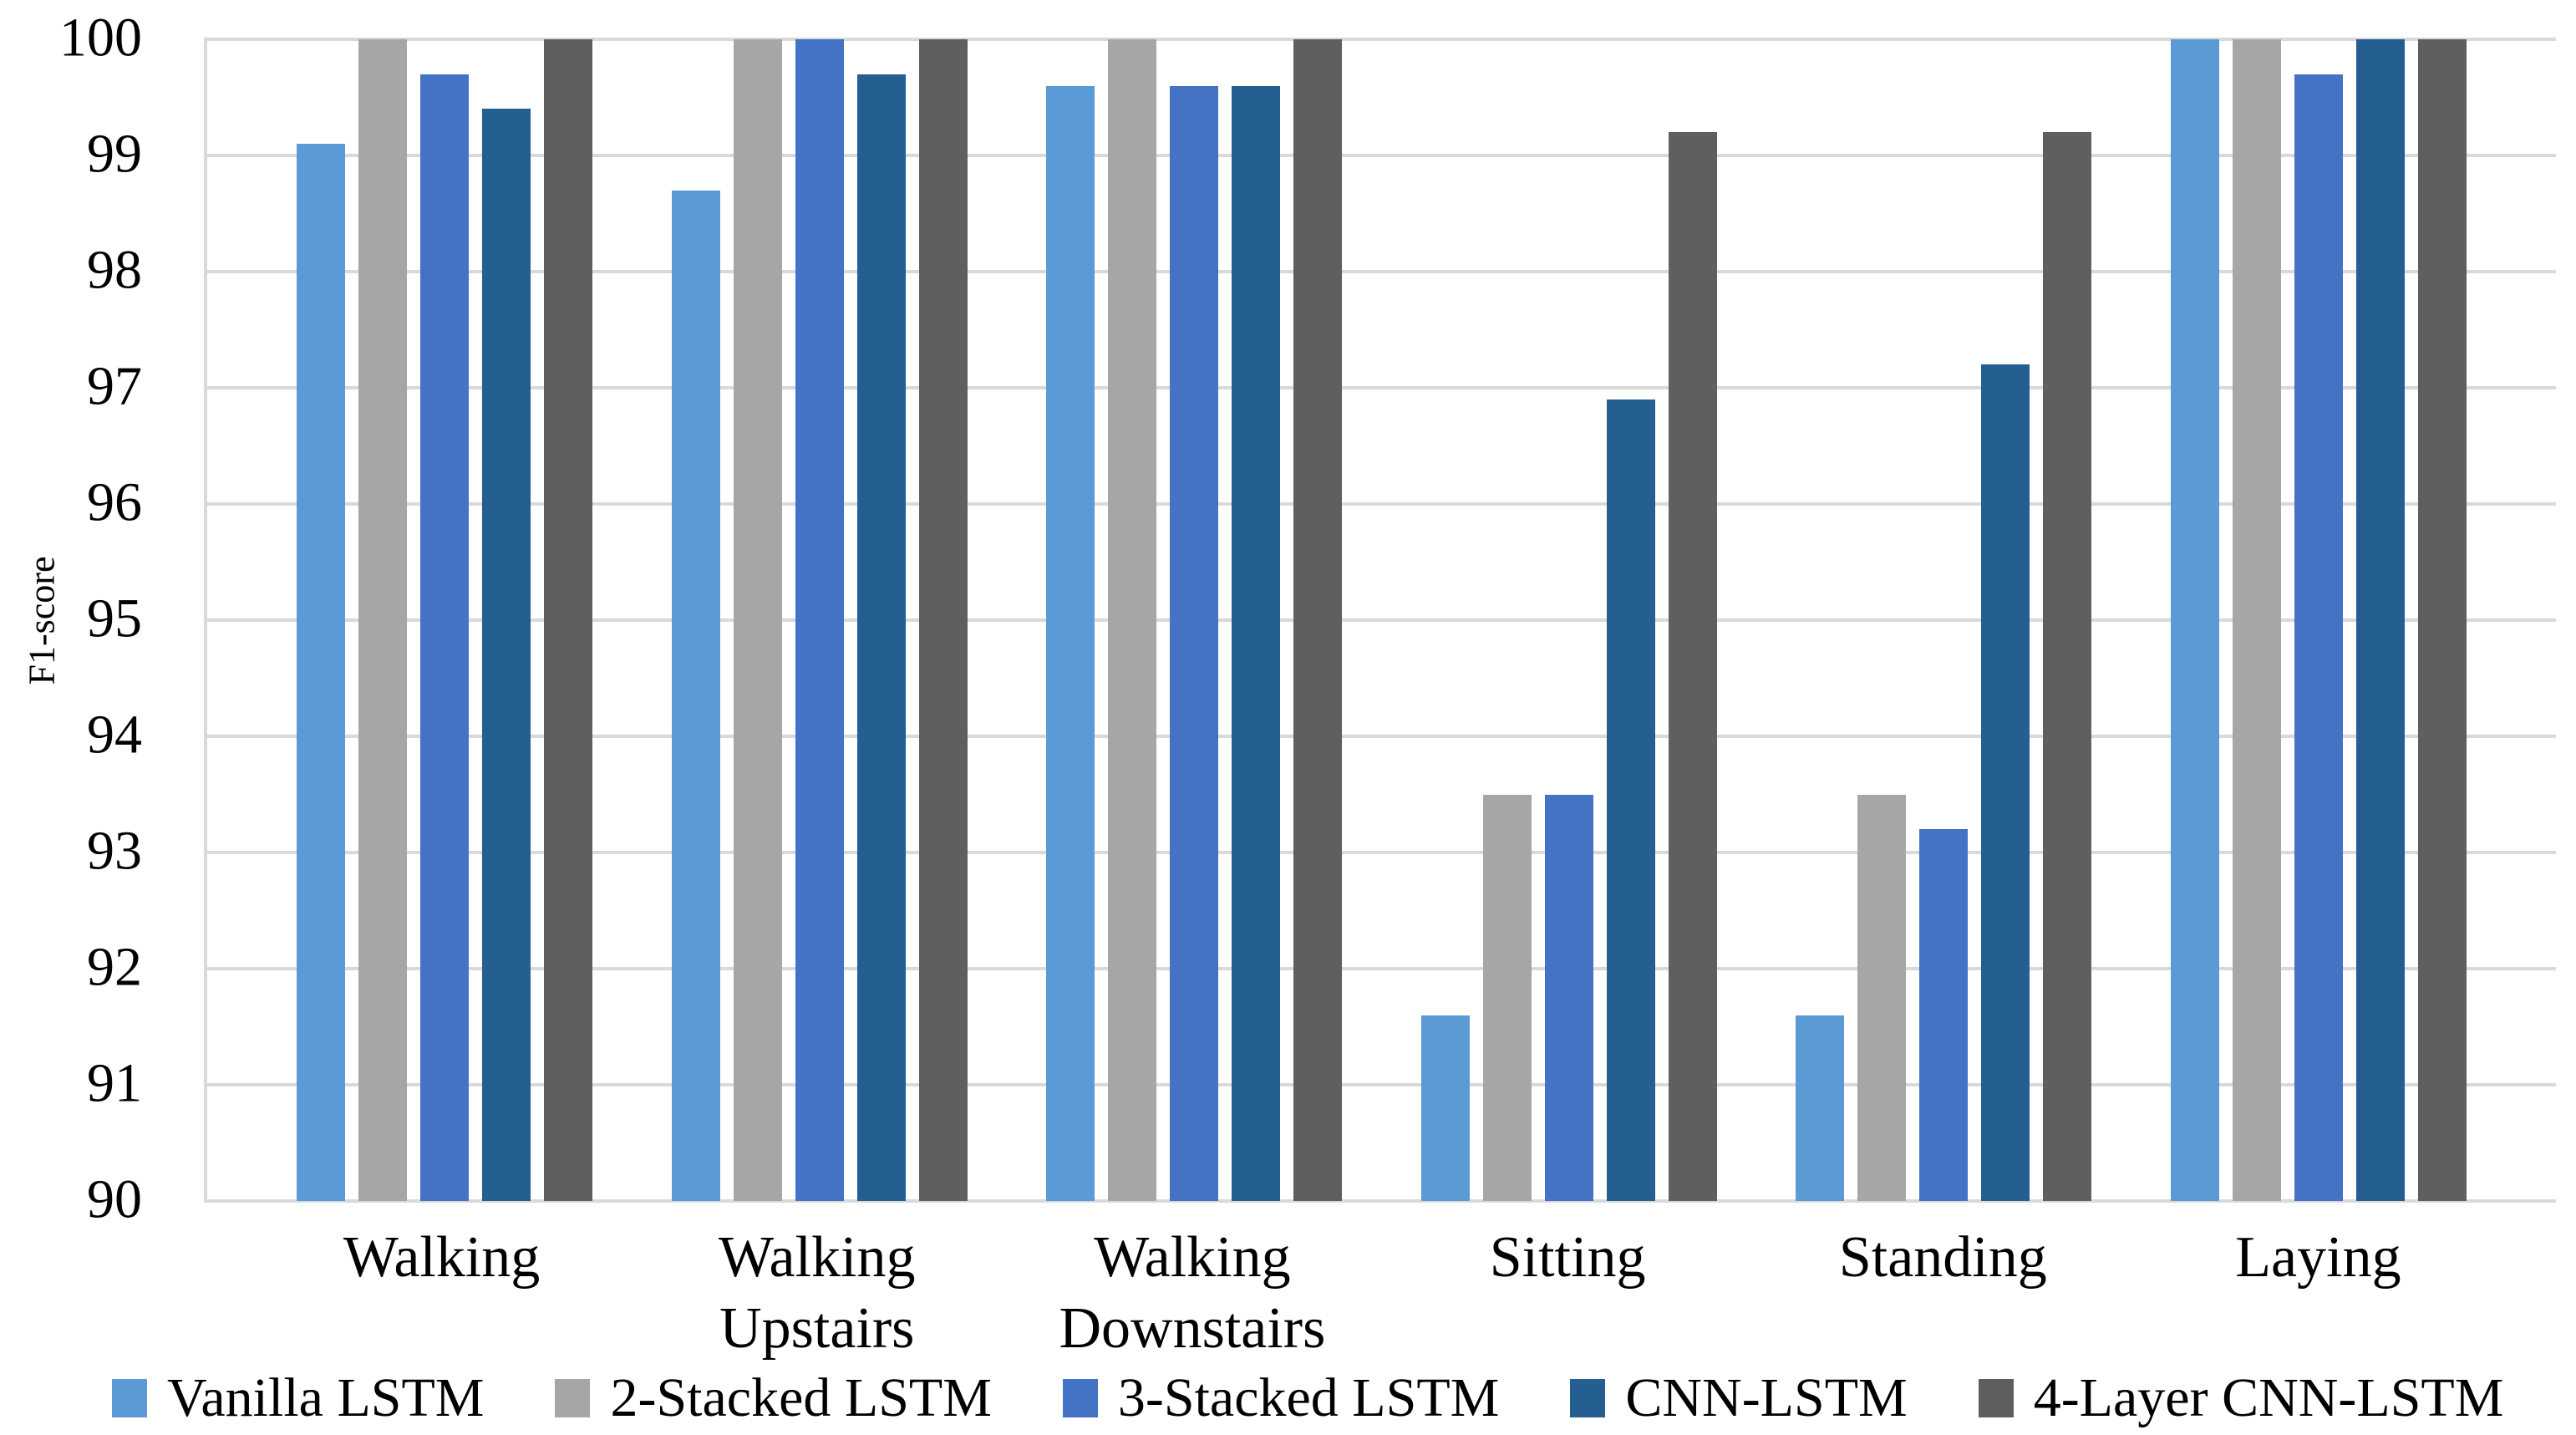 The height and width of the screenshot is (1435, 2576). Describe the element at coordinates (114, 967) in the screenshot. I see `y-tick-label: 92` at that location.